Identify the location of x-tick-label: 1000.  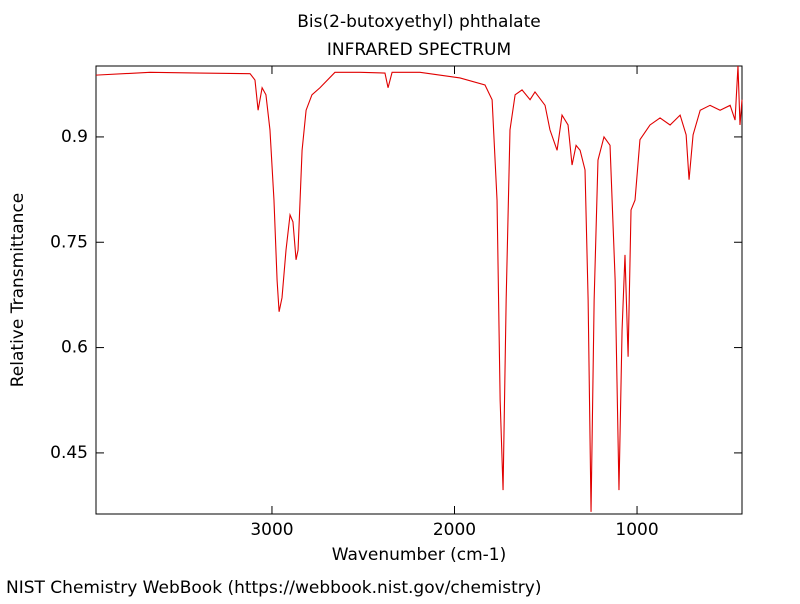
(636, 530).